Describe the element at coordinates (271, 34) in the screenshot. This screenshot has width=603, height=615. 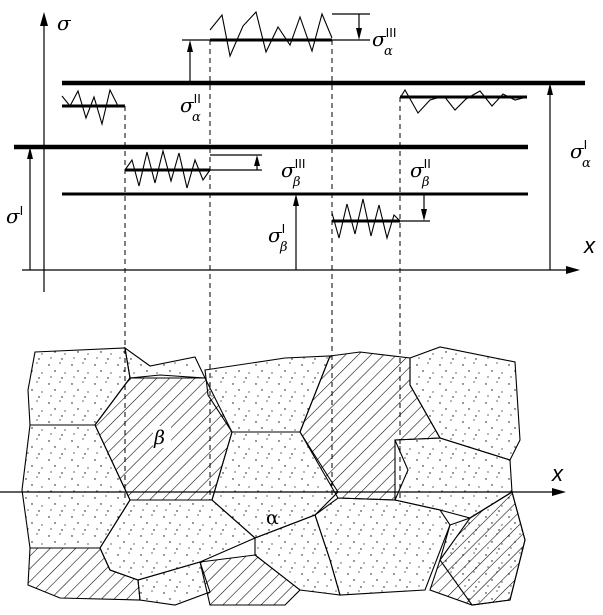
I see `segment-alpha-top` at that location.